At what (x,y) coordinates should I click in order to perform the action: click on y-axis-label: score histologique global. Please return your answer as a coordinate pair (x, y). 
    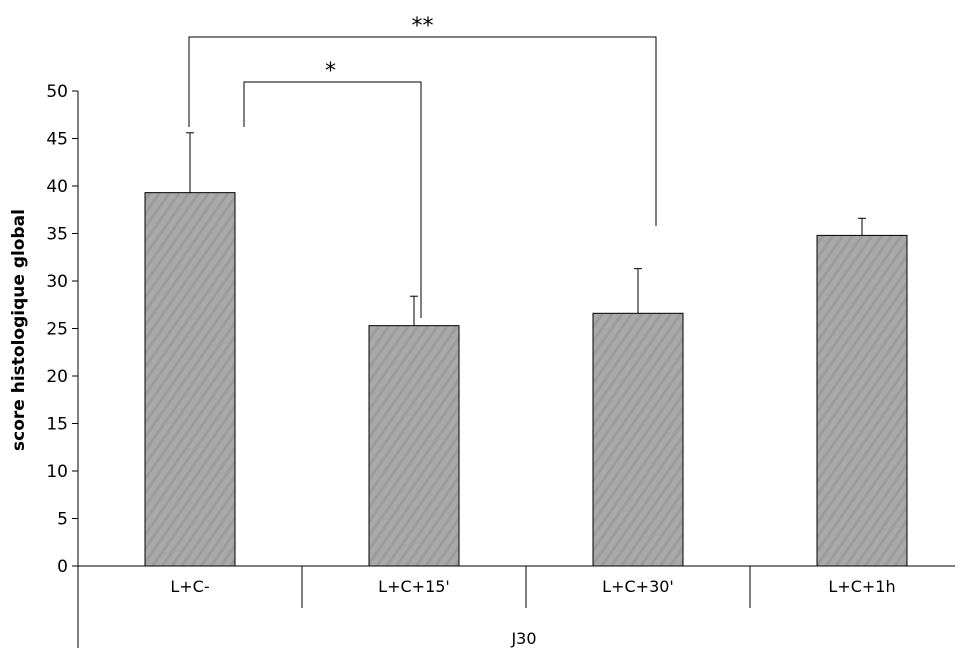
    Looking at the image, I should click on (19, 330).